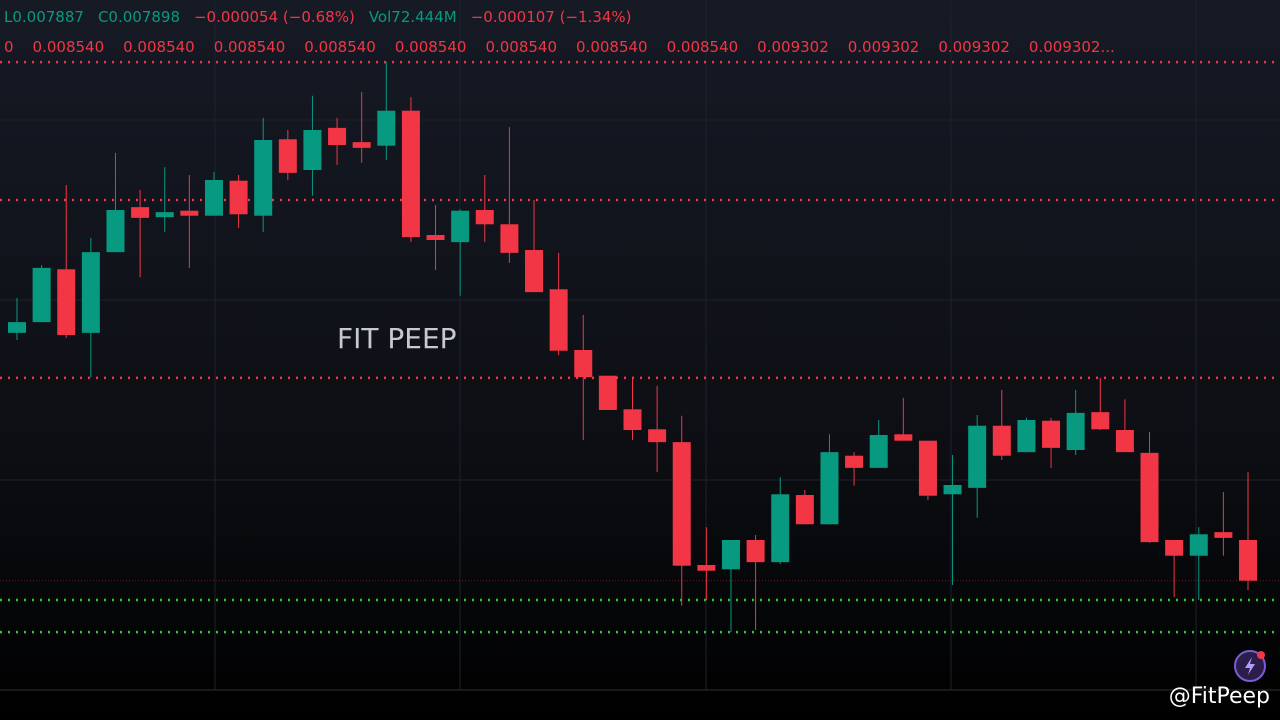 The width and height of the screenshot is (1280, 720). What do you see at coordinates (412, 17) in the screenshot?
I see `header-text: Vol72.444M` at bounding box center [412, 17].